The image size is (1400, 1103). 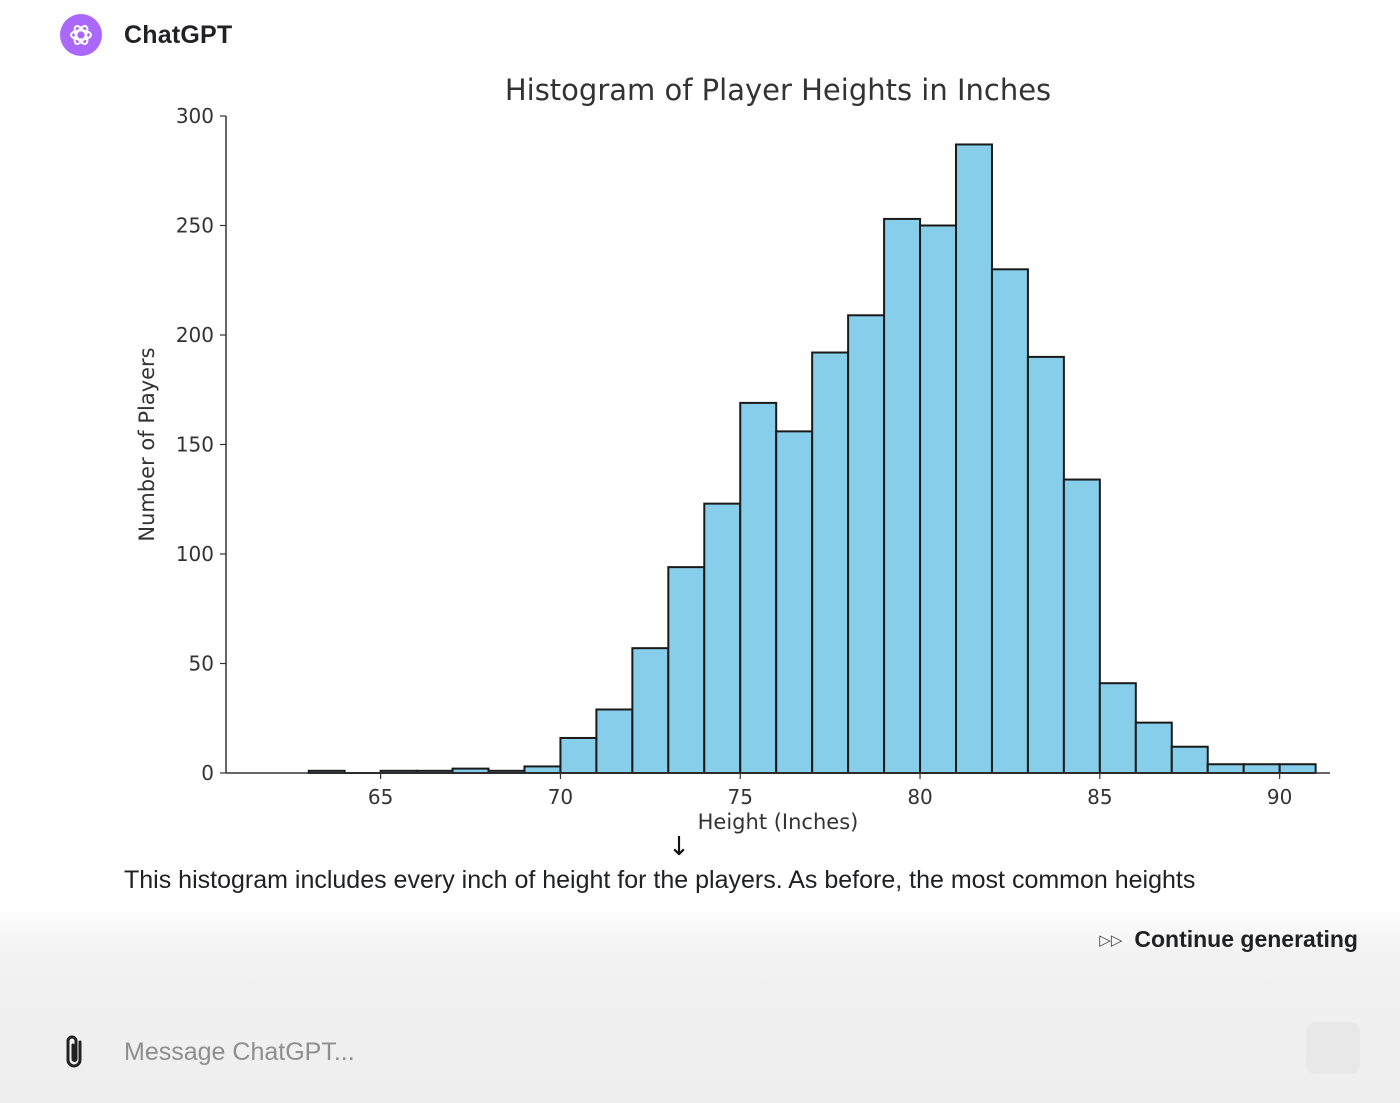 What do you see at coordinates (201, 664) in the screenshot?
I see `y-tick-label: 50` at bounding box center [201, 664].